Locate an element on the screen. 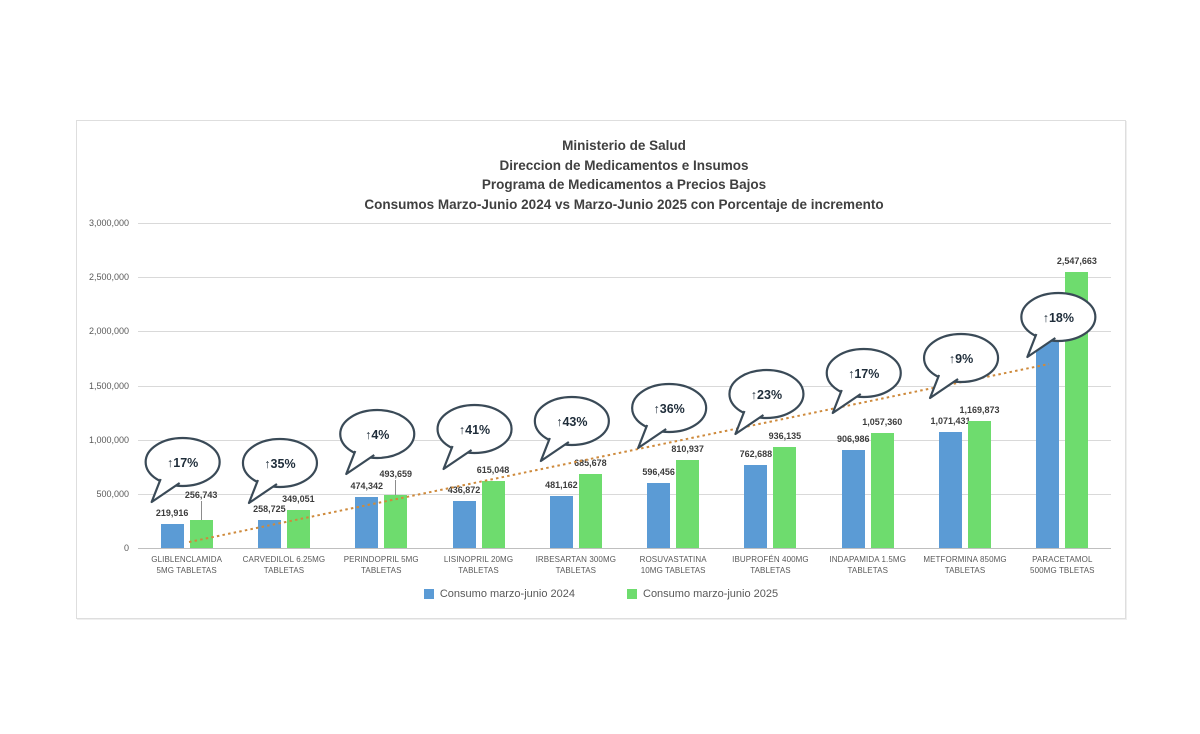  category-label-line: INDAPAMIDA 1.5MG is located at coordinates (868, 559).